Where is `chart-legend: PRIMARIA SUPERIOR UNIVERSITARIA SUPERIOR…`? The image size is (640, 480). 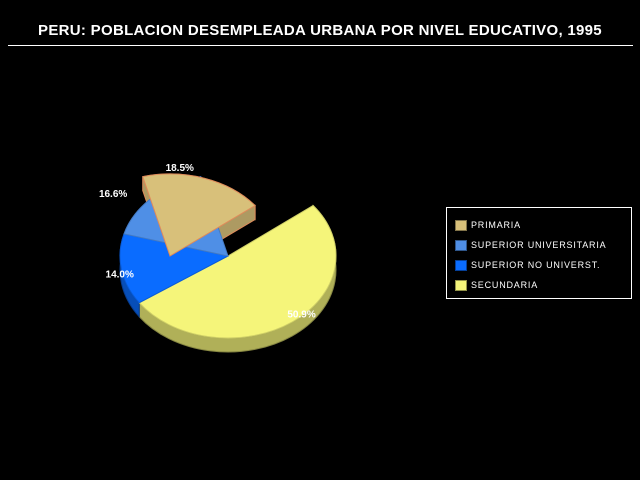 chart-legend: PRIMARIA SUPERIOR UNIVERSITARIA SUPERIOR… is located at coordinates (539, 253).